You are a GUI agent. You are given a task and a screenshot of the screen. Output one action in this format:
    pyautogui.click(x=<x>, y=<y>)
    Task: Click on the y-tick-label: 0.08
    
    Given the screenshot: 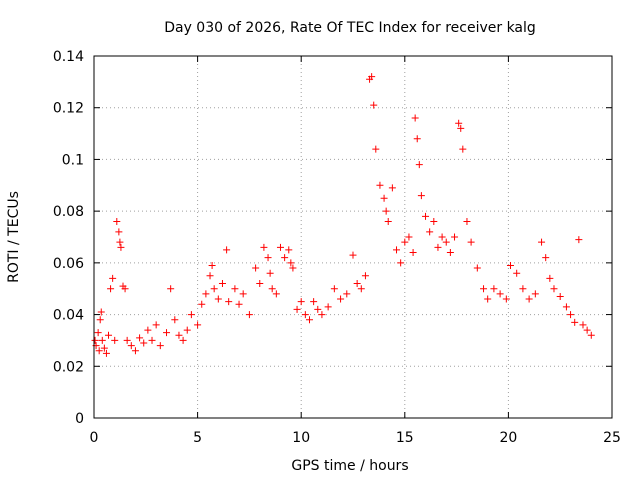 What is the action you would take?
    pyautogui.click(x=68, y=212)
    